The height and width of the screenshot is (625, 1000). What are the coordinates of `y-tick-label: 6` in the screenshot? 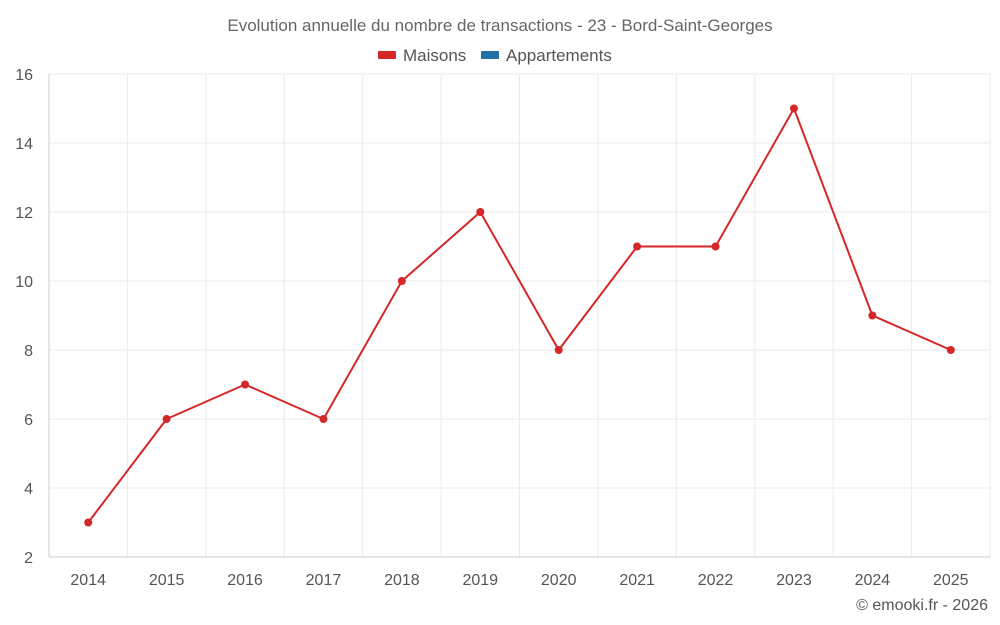 It's located at (28, 420).